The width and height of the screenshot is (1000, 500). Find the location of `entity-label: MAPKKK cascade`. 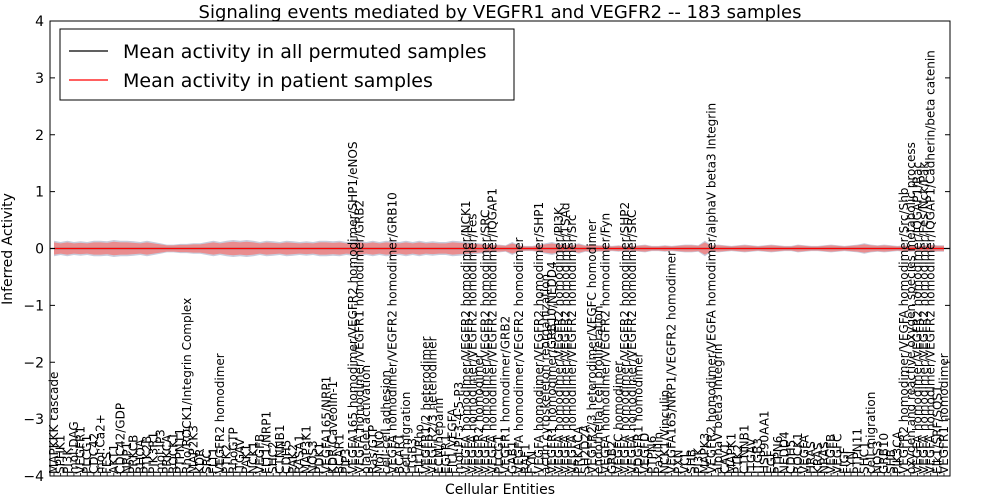

entity-label: MAPKKK cascade is located at coordinates (54, 423).